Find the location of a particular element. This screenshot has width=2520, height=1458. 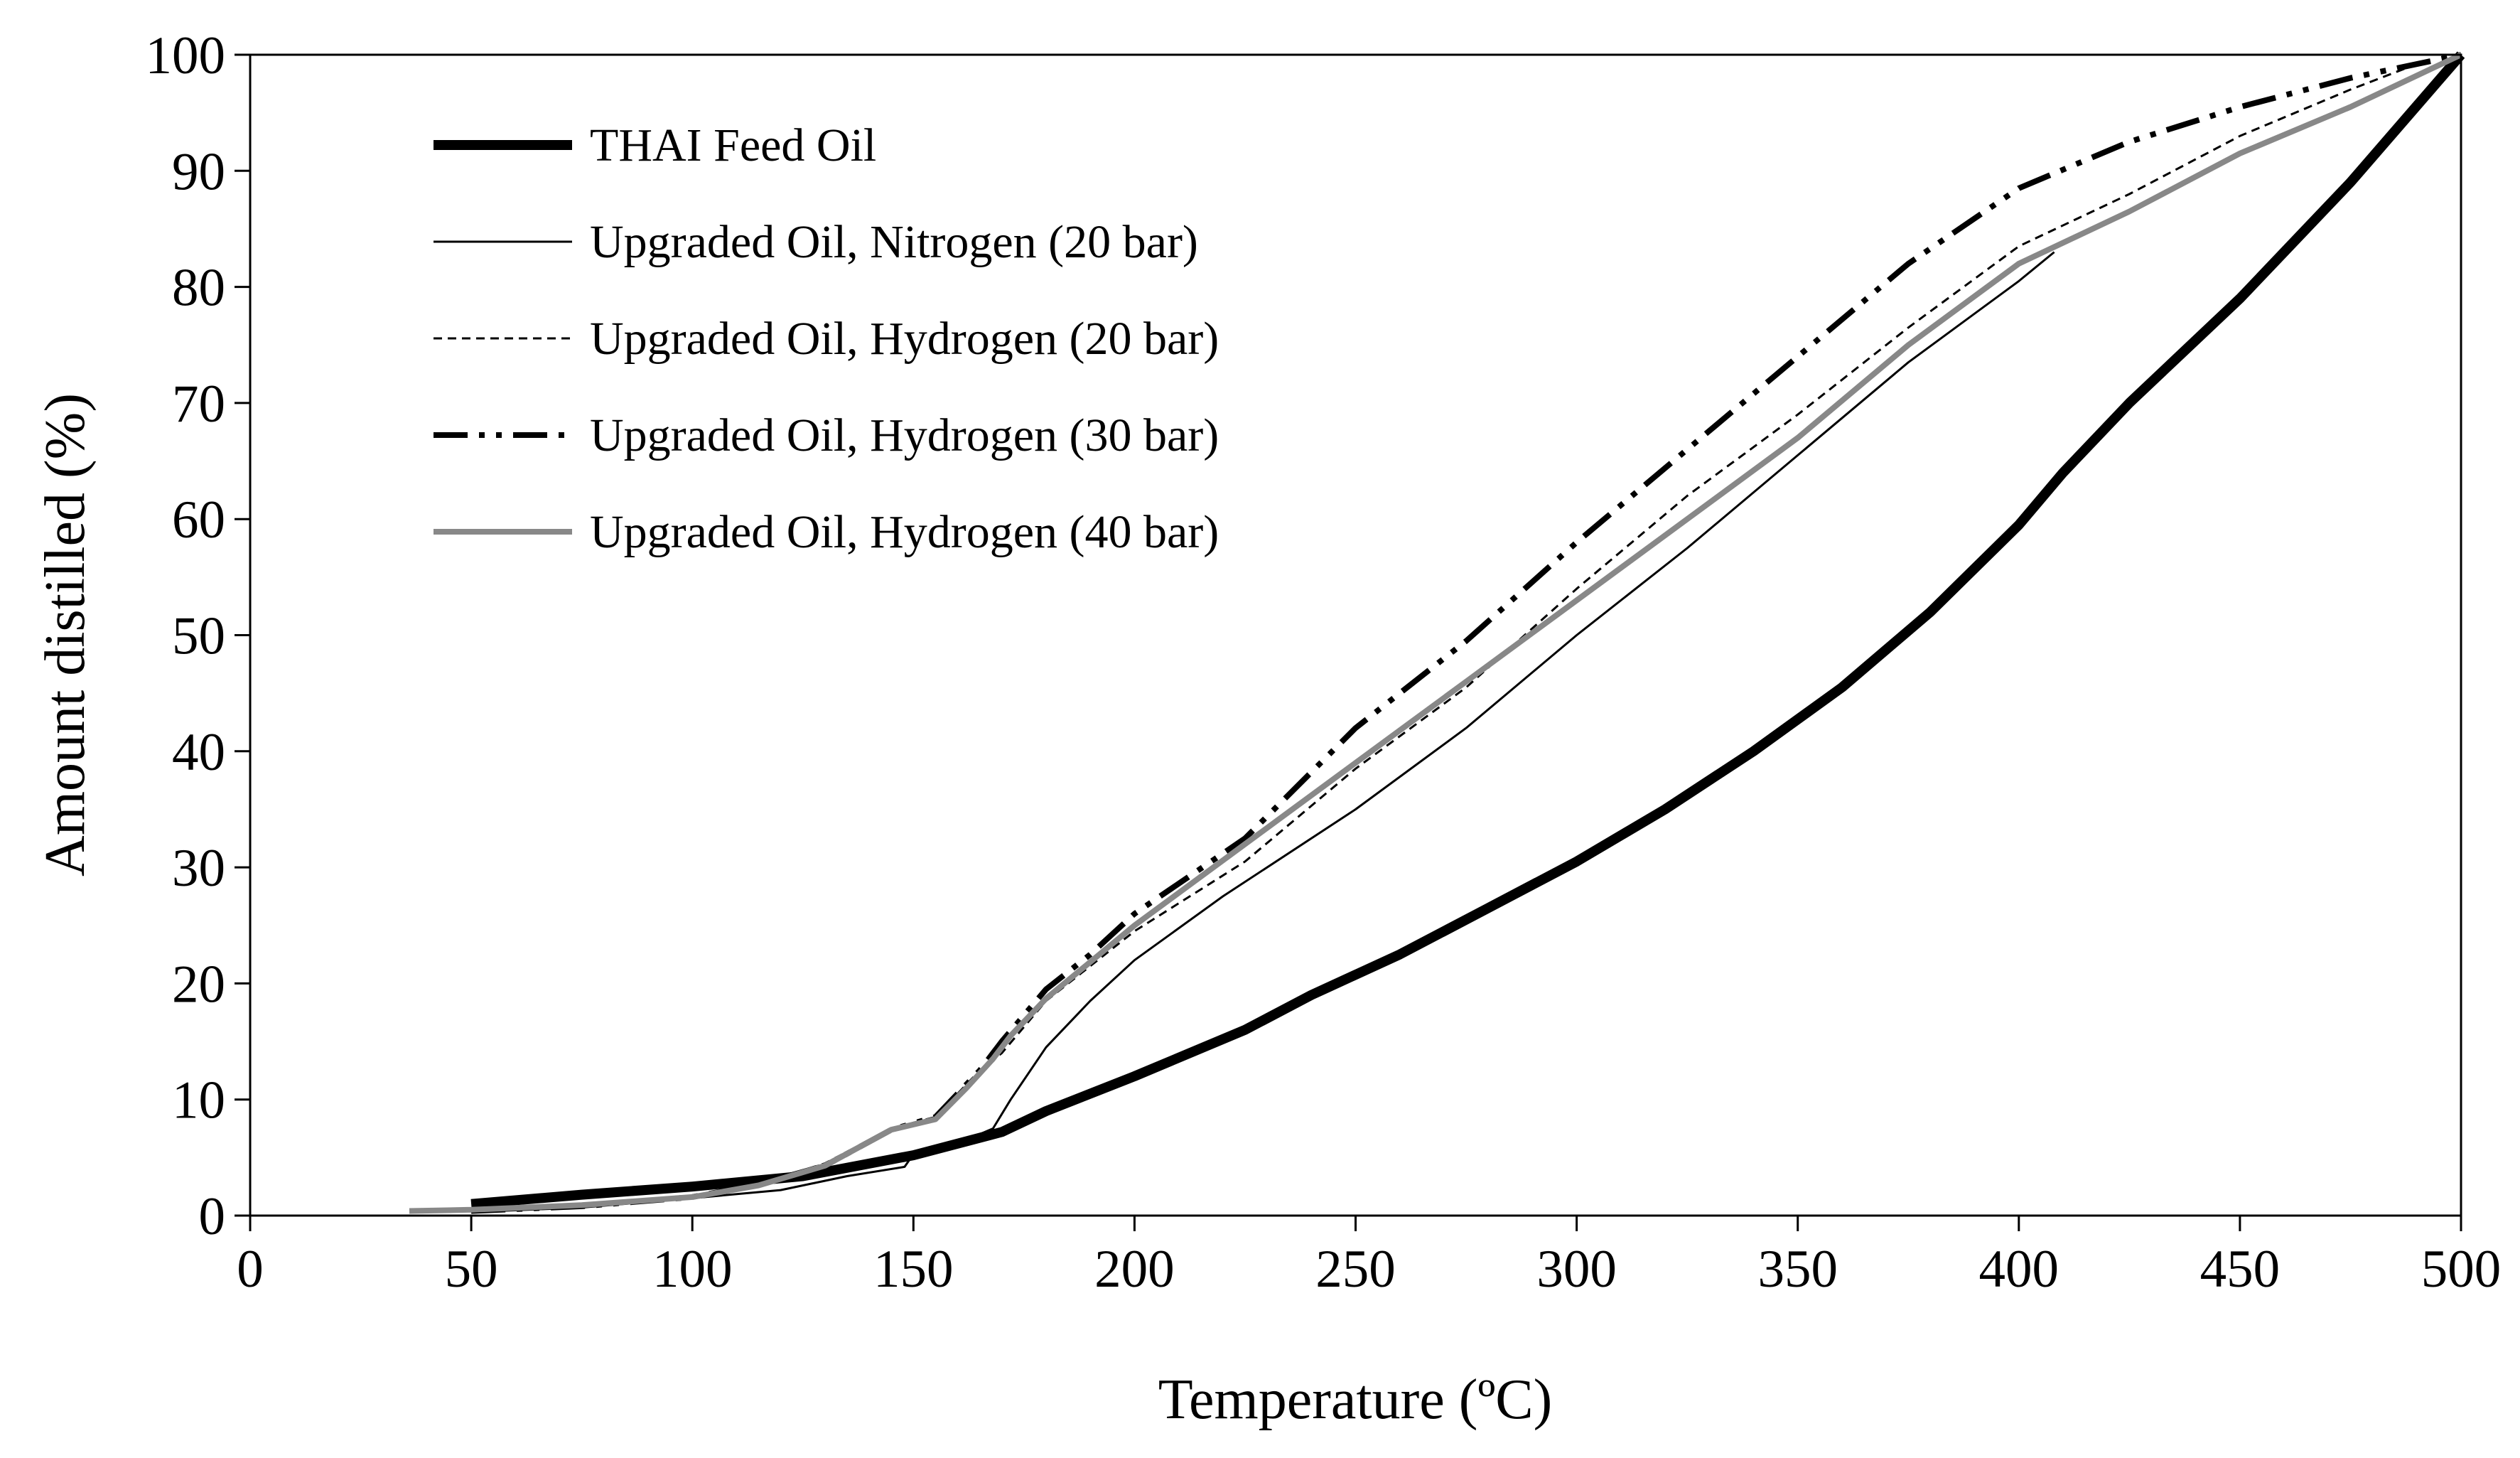

y-tick-label: 30 is located at coordinates (199, 868).